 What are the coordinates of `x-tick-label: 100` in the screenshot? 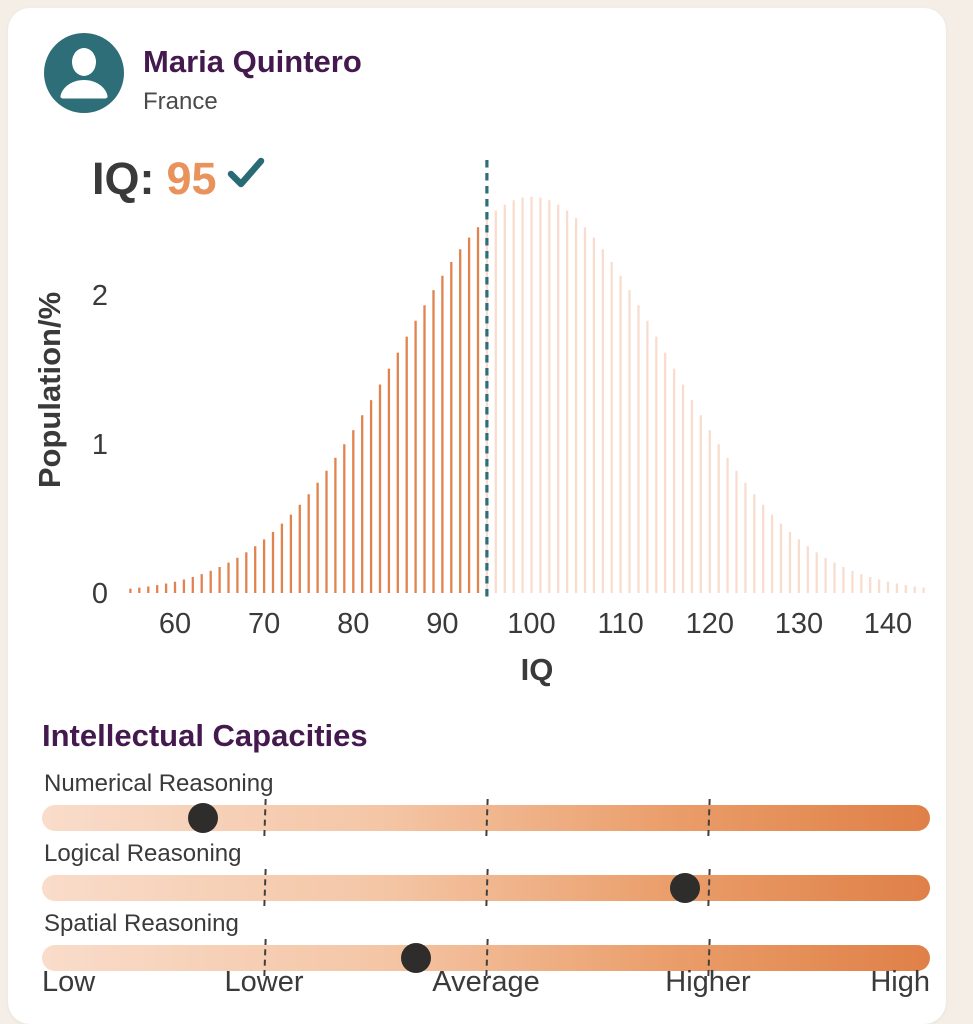 It's located at (531, 624).